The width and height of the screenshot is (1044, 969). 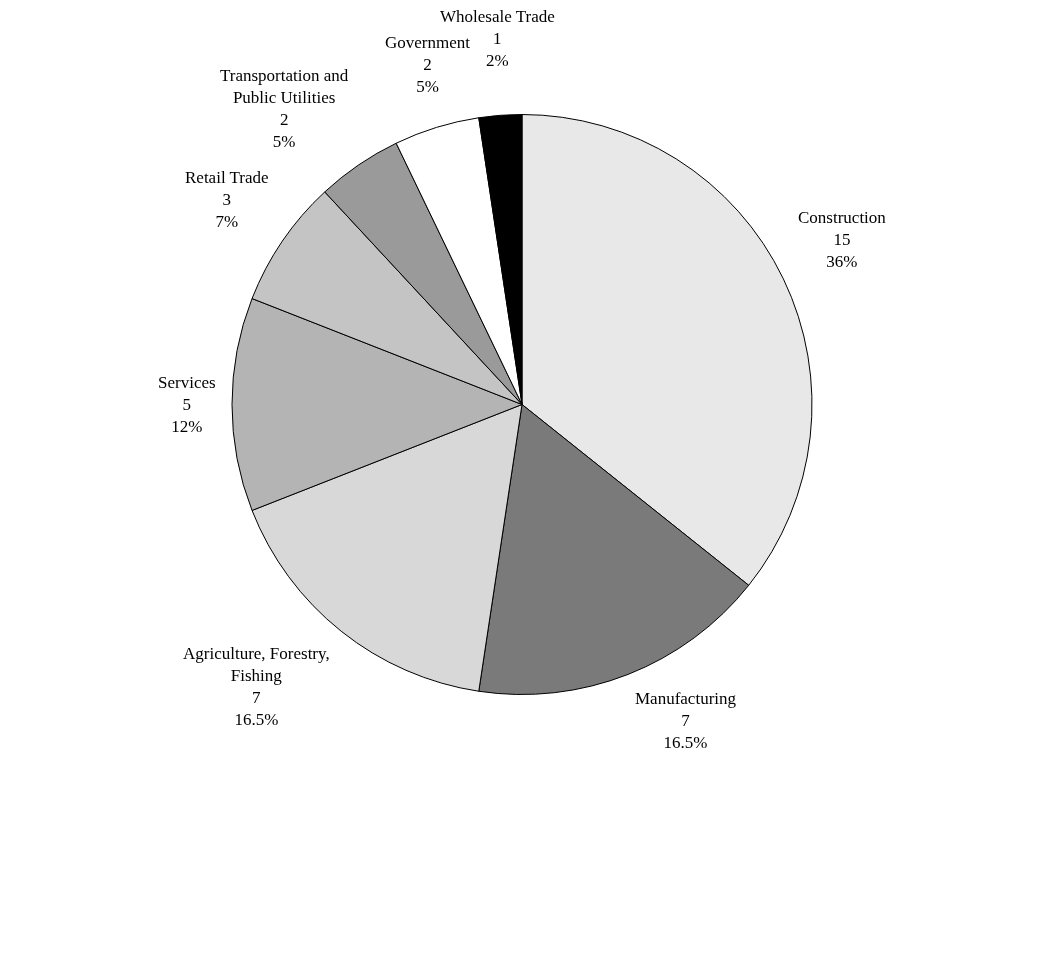 I want to click on slice-label: Agriculture, Forestry, Fishing, so click(x=256, y=665).